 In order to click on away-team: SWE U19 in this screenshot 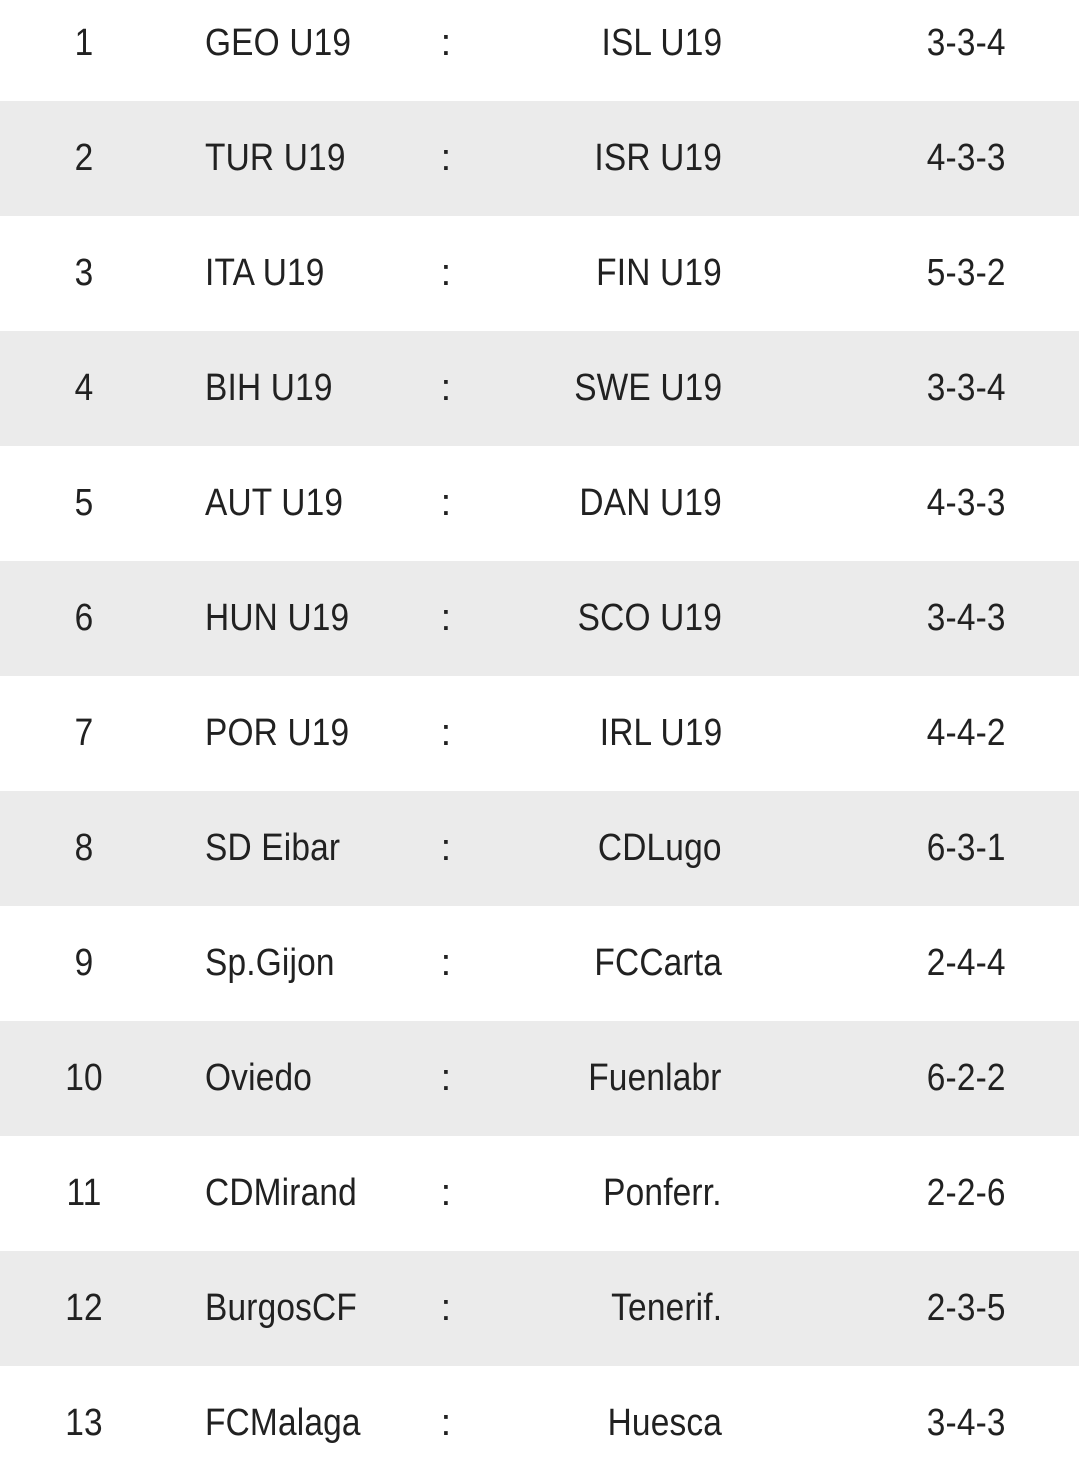, I will do `click(647, 388)`.